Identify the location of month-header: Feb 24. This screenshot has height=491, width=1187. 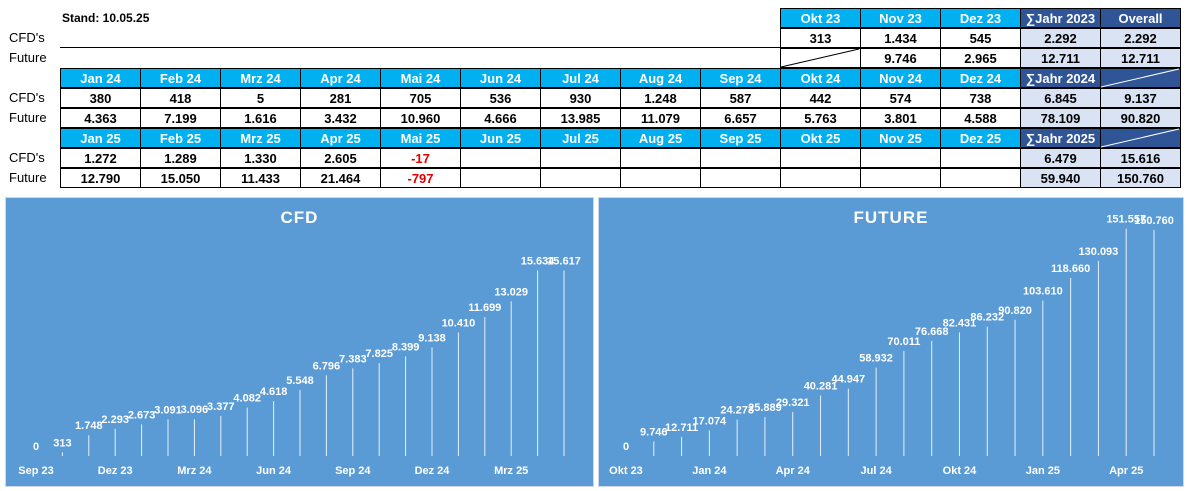
(180, 78).